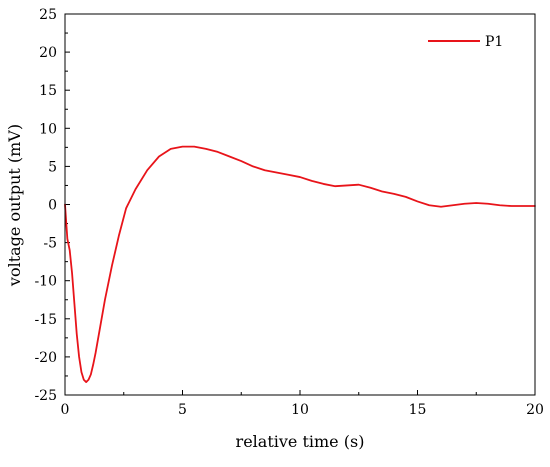  Describe the element at coordinates (52, 167) in the screenshot. I see `y-tick-label: 5` at that location.